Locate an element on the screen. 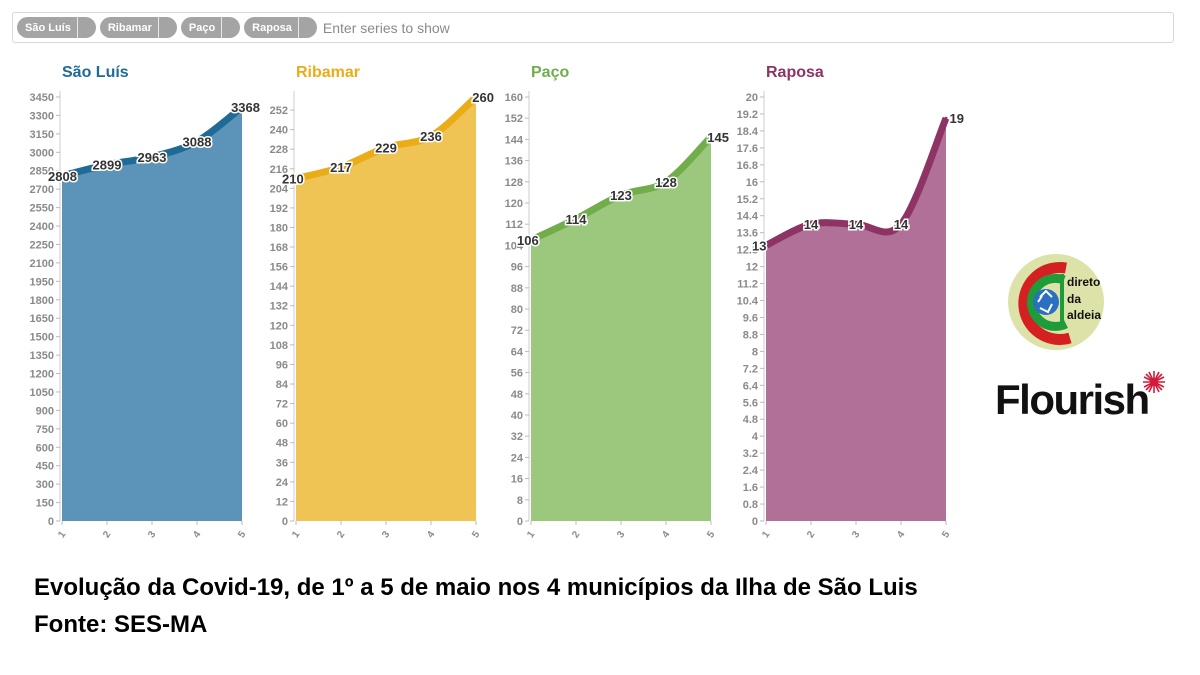  y-tick-label: 2550 is located at coordinates (42, 209).